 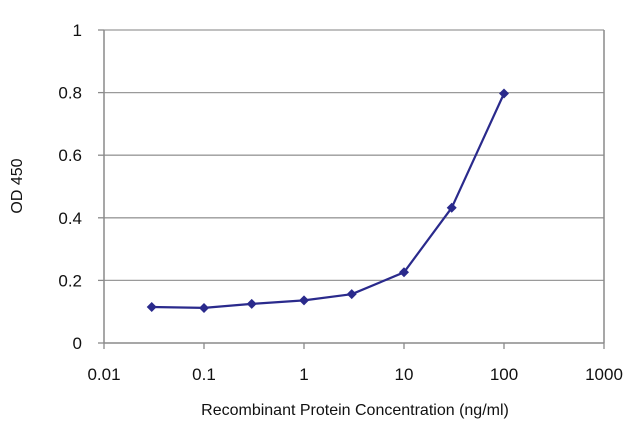 I want to click on y-tick-label: 0, so click(x=77, y=343).